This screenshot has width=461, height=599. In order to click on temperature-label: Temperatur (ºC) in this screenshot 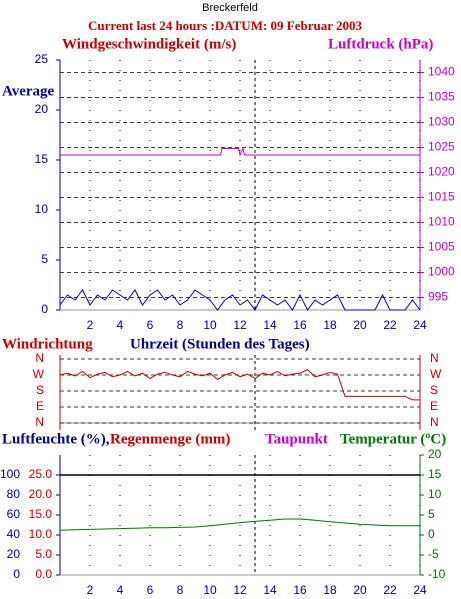, I will do `click(393, 439)`.